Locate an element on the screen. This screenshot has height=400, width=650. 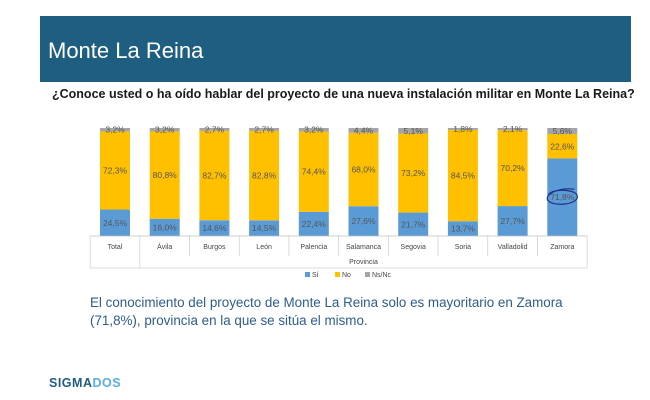
data-label: 5,6% is located at coordinates (563, 131).